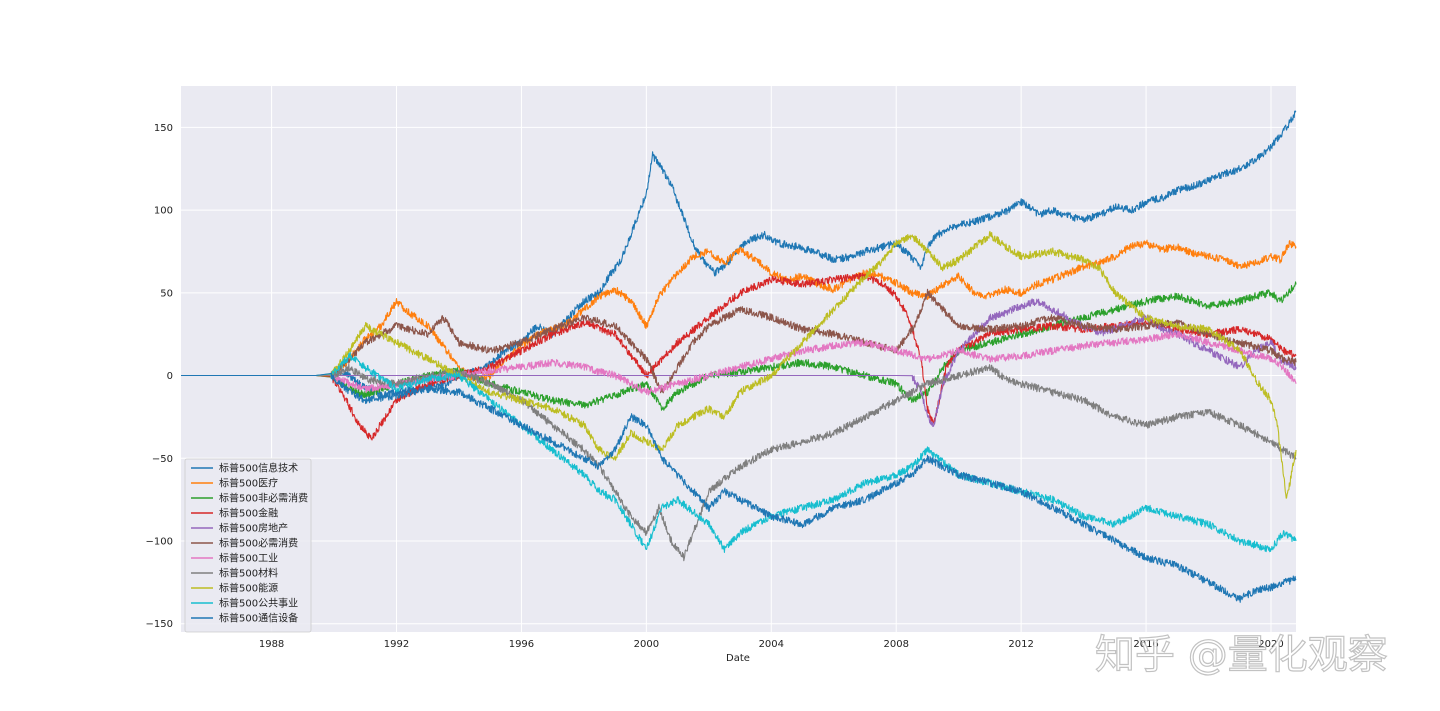 The height and width of the screenshot is (711, 1440). Describe the element at coordinates (248, 573) in the screenshot. I see `legend-entry-label: 标普500材料` at that location.